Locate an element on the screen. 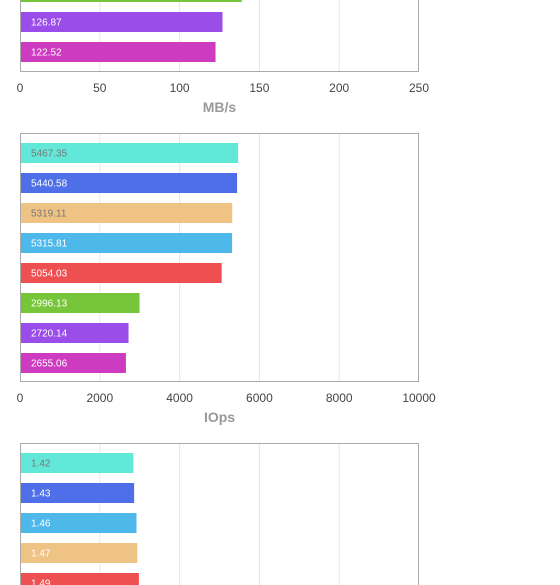  bar-value-label: 5467.35 is located at coordinates (49, 154).